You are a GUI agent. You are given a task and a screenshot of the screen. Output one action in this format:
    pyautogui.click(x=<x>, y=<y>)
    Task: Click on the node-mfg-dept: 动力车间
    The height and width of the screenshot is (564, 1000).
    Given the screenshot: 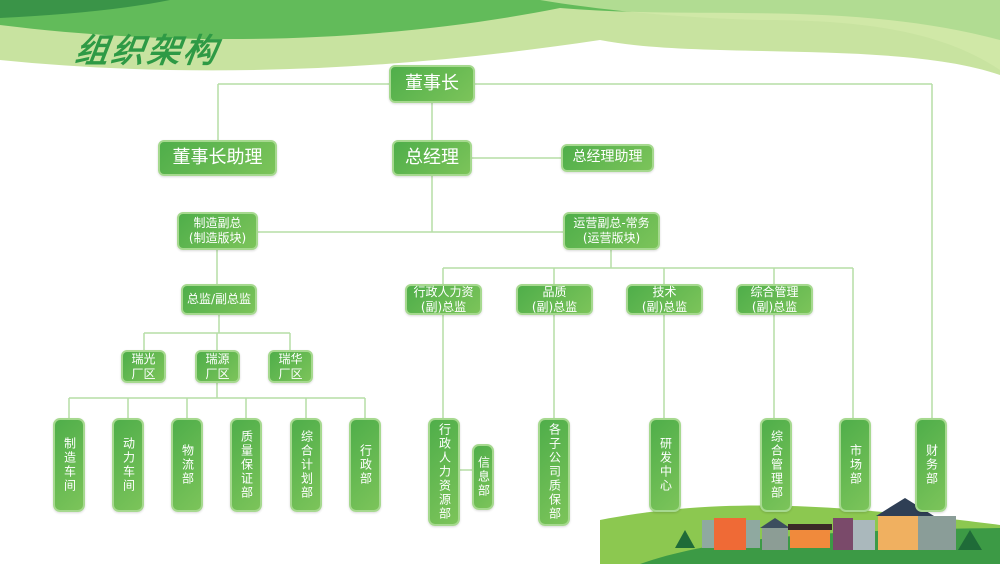 What is the action you would take?
    pyautogui.click(x=128, y=465)
    